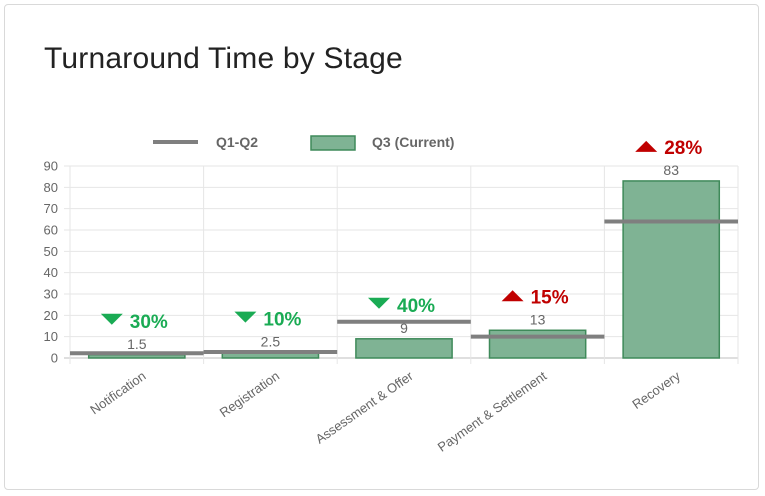  Describe the element at coordinates (413, 142) in the screenshot. I see `legend-label-q3: Q3 (Current)` at that location.